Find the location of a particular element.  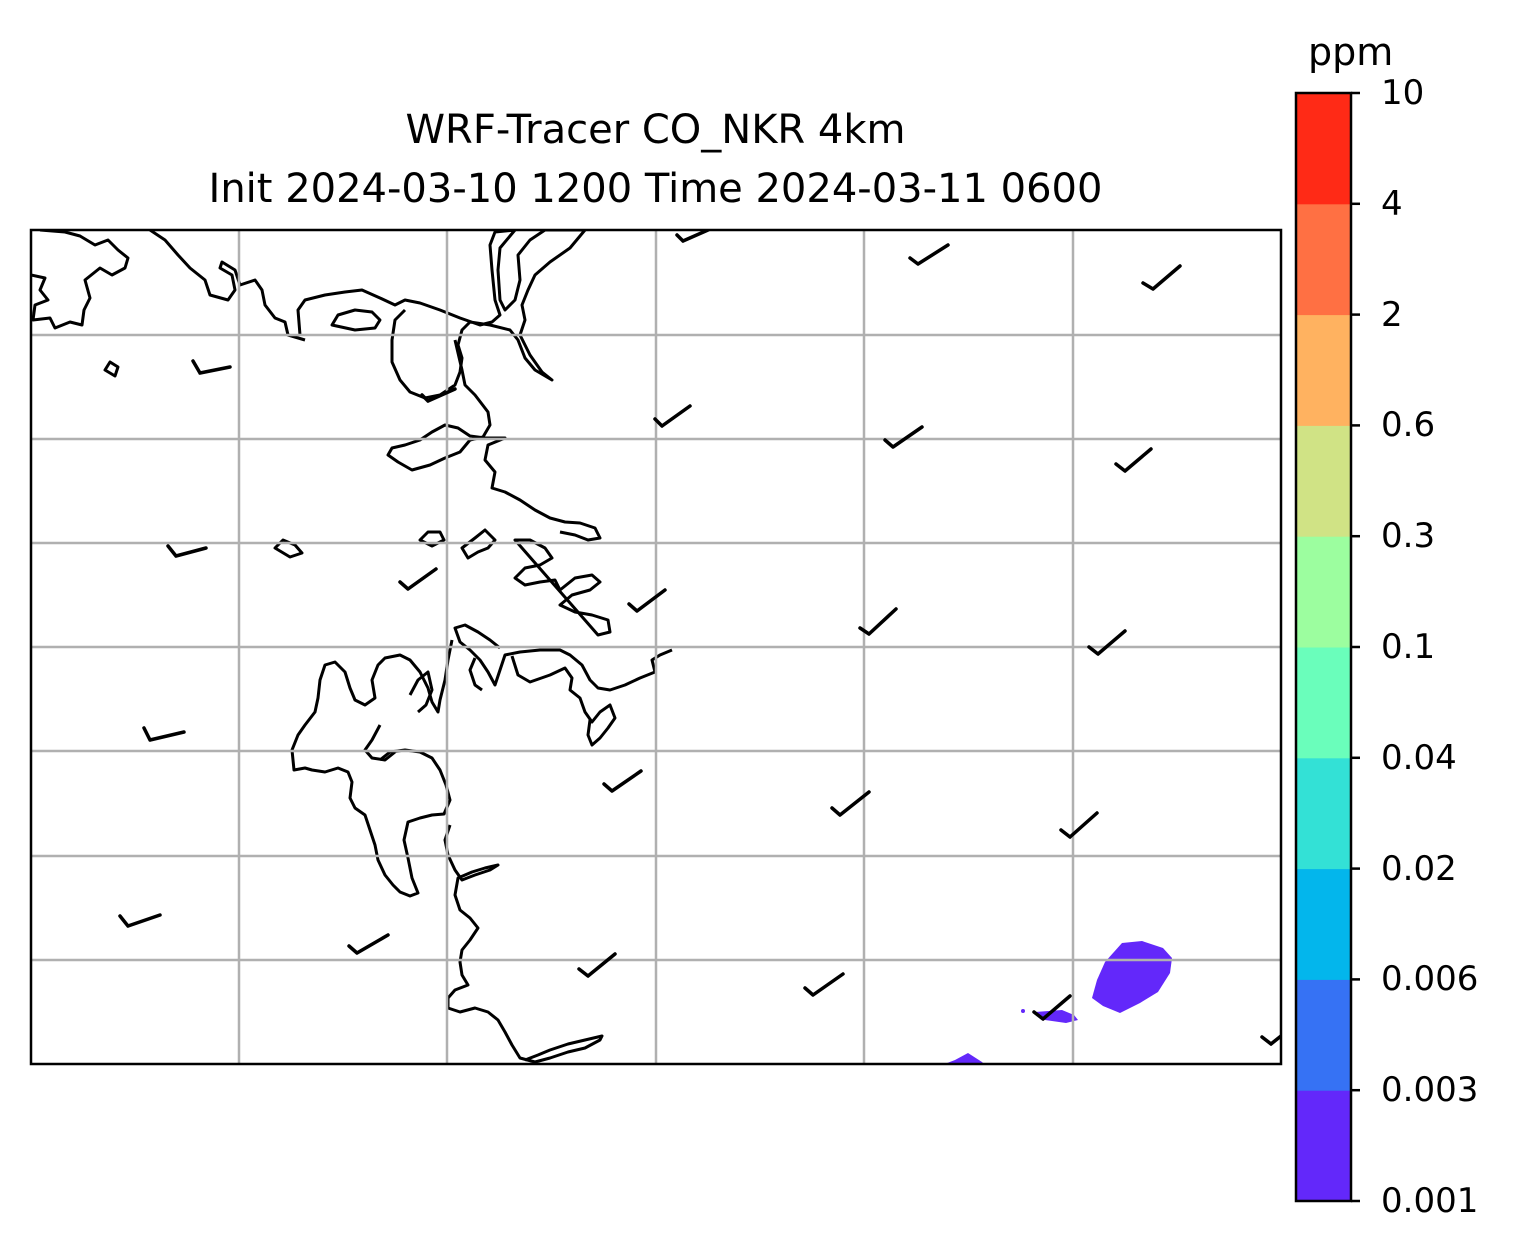

coastline-south-fingers is located at coordinates (490, 708).